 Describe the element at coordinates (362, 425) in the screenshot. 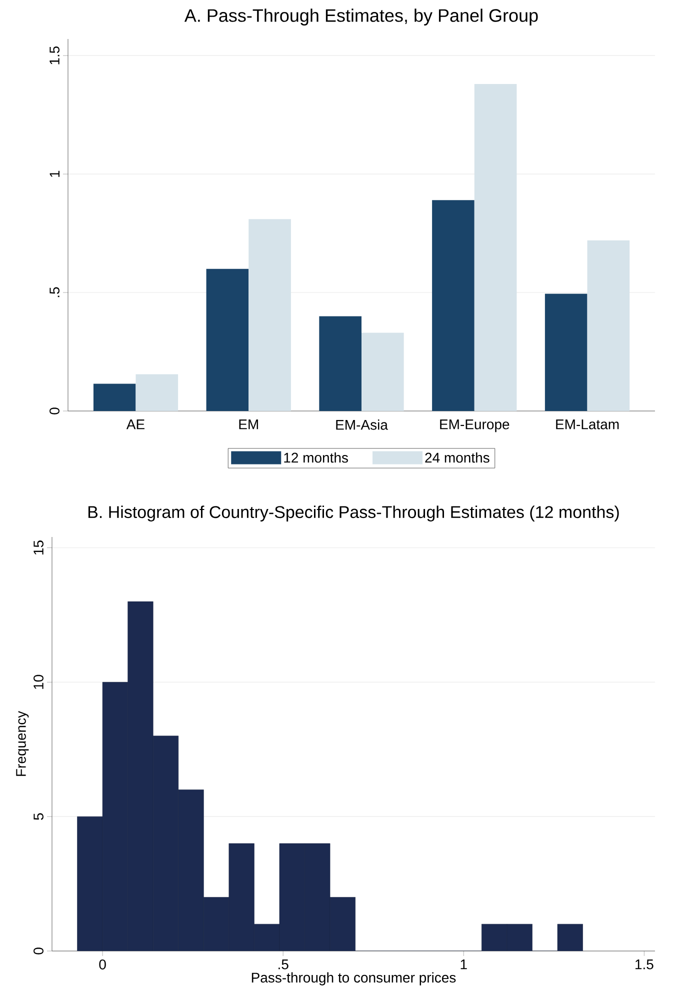

I see `x-tick-label: EM-Asia` at that location.